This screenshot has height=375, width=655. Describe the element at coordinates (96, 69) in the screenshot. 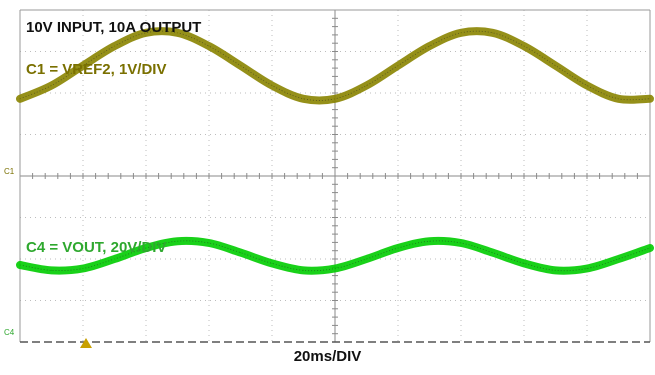

I see `series-label-c1: C1 = VREF2, 1V/DIV` at that location.